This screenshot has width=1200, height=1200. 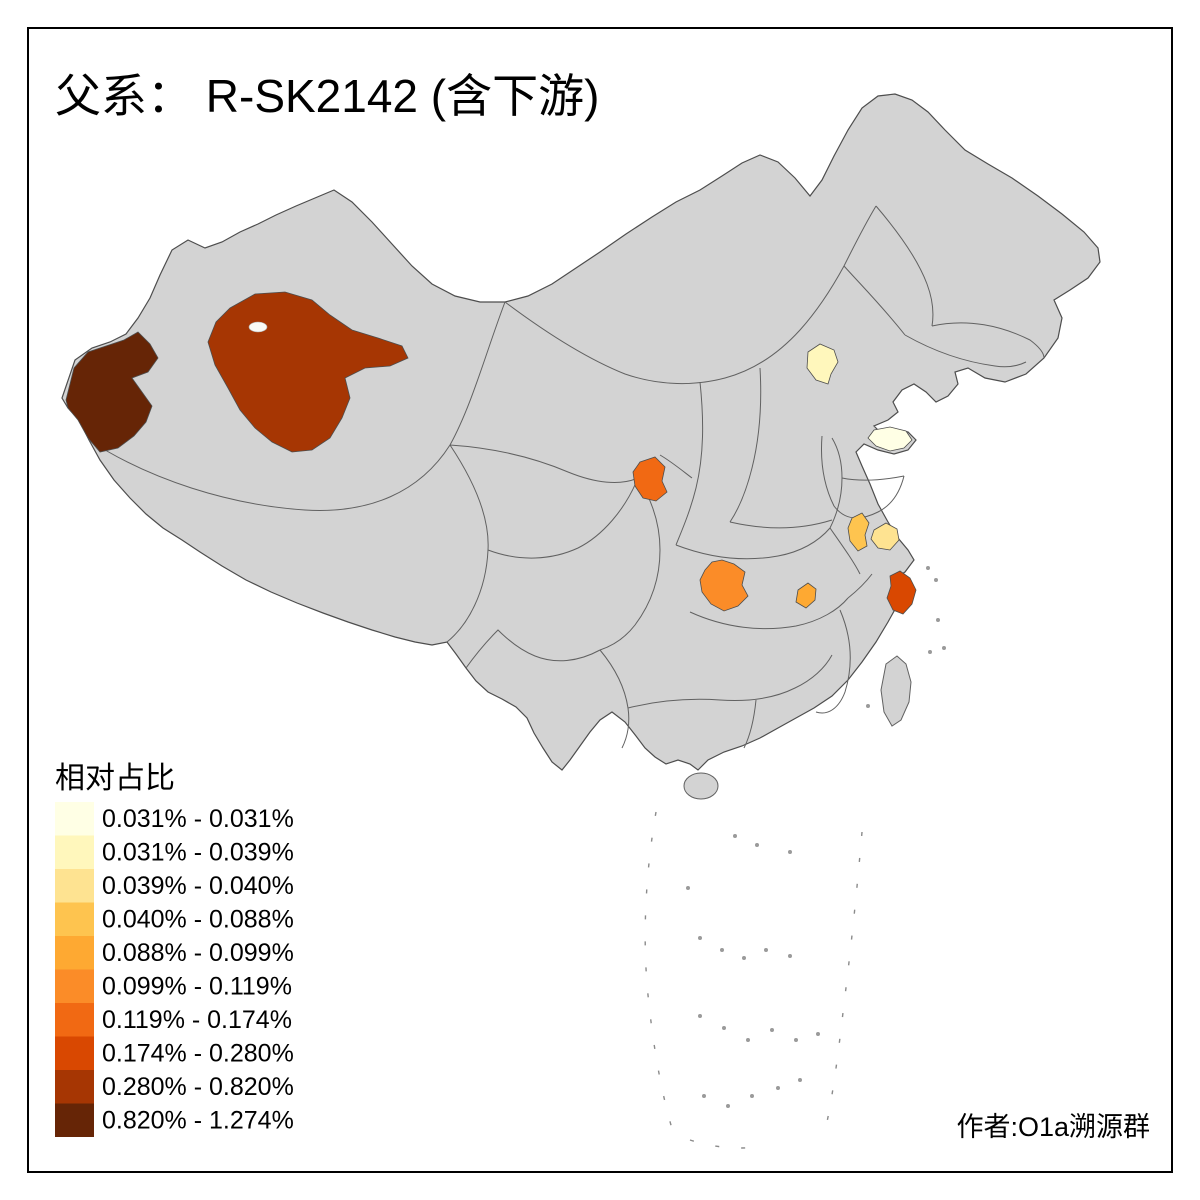 What do you see at coordinates (844, 977) in the screenshot?
I see `nine-dash-line-east` at bounding box center [844, 977].